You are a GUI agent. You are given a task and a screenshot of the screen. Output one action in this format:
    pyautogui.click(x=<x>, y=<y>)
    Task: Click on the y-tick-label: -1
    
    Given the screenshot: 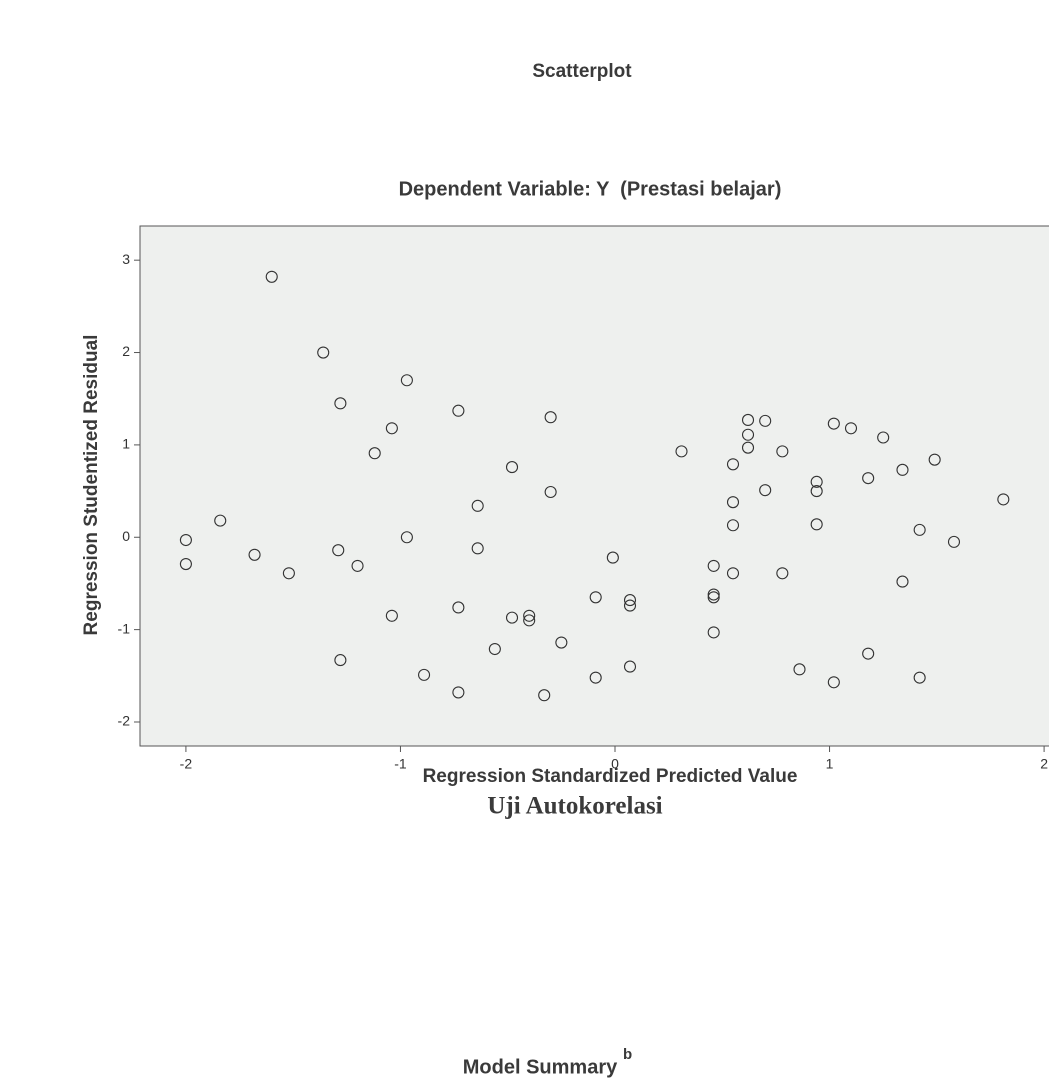 What is the action you would take?
    pyautogui.click(x=124, y=628)
    